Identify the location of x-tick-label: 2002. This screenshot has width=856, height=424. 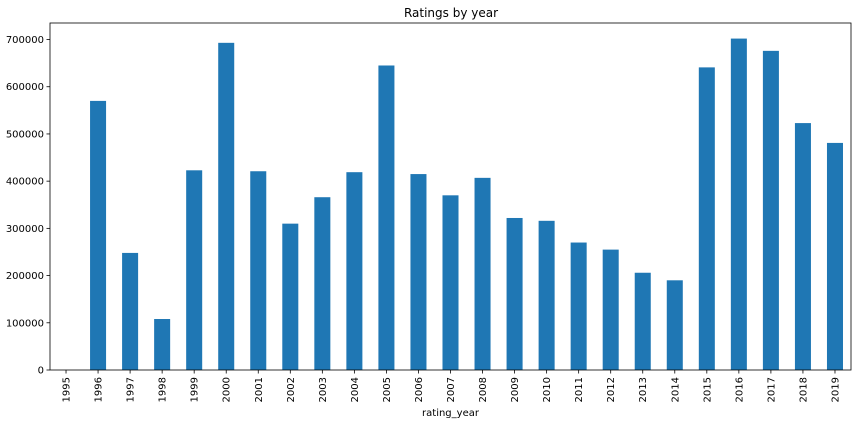
(291, 389).